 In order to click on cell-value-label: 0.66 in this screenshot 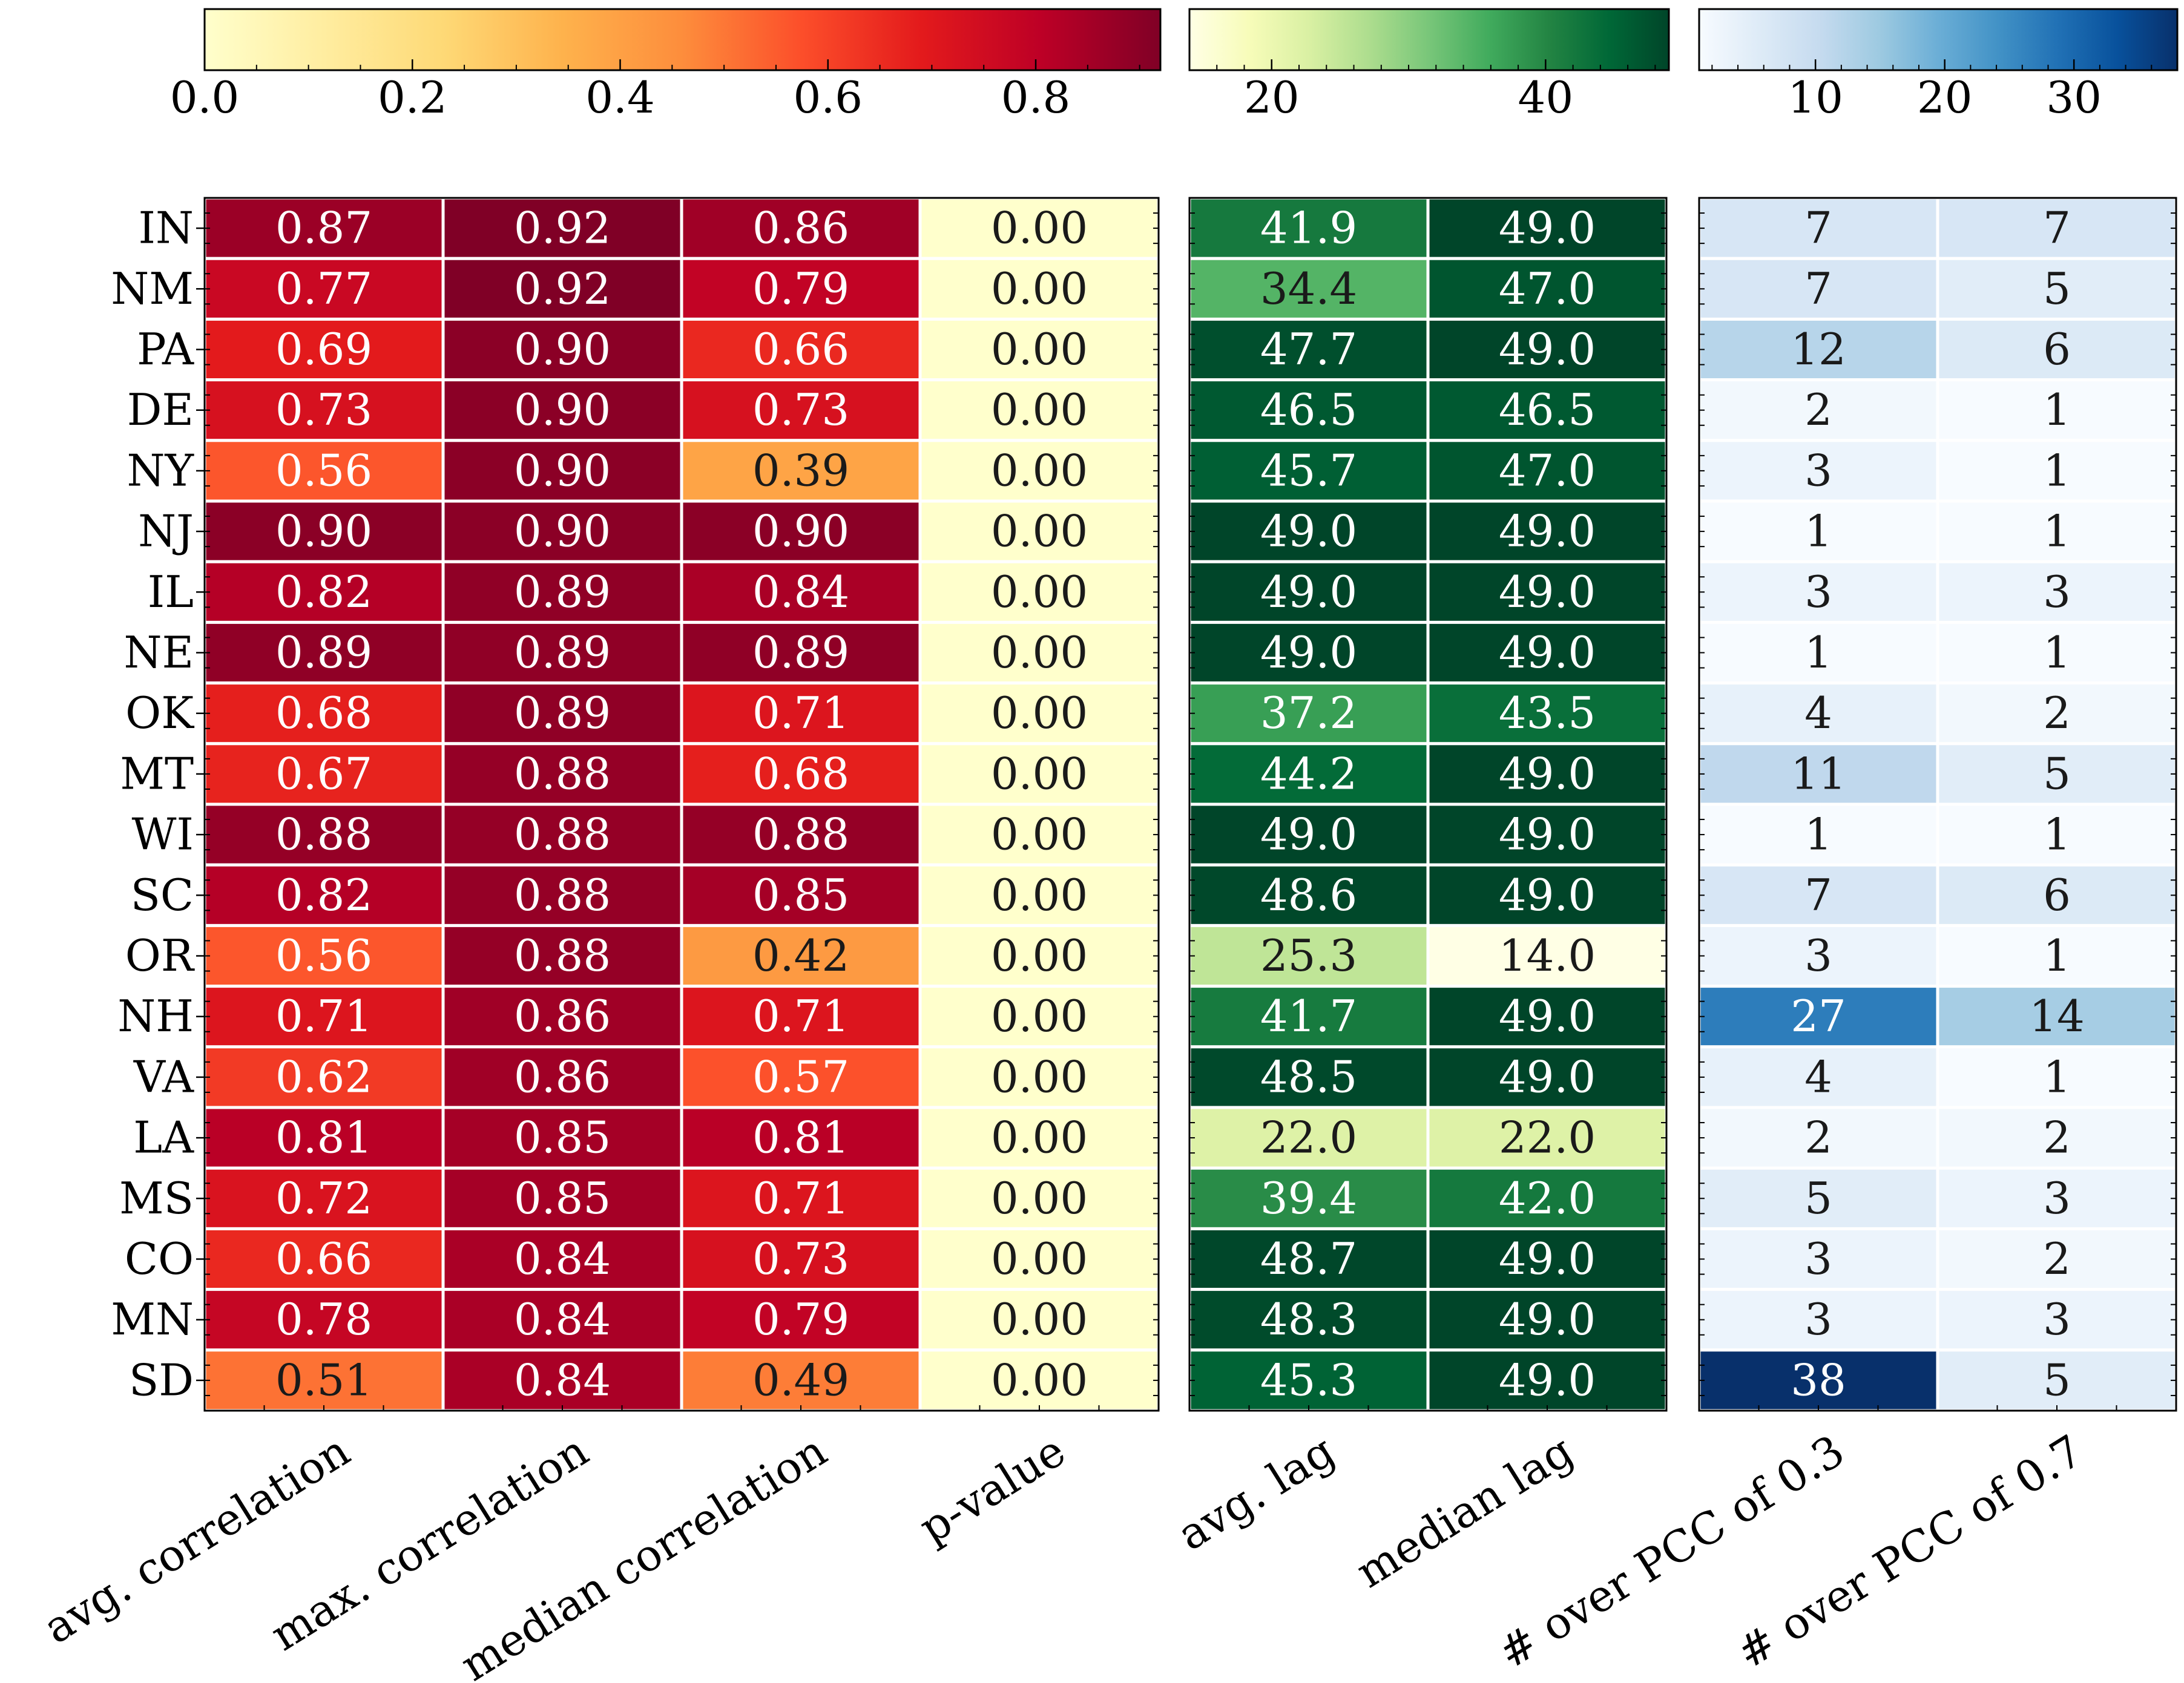, I will do `click(800, 349)`.